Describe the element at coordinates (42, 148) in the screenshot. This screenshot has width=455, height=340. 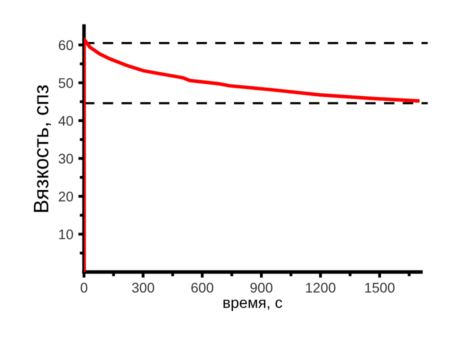
I see `y-axis-title: Вязкость, спз` at that location.